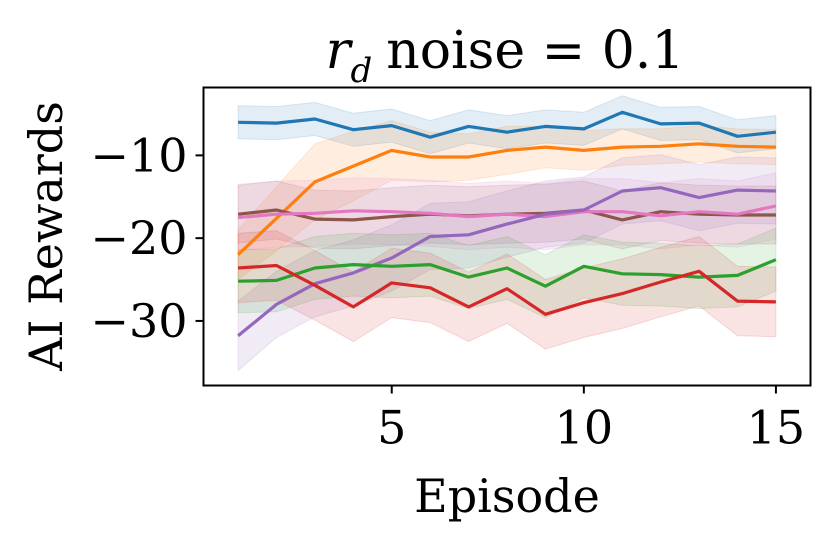 The width and height of the screenshot is (831, 543). I want to click on y-axis-label: AI Rewards, so click(46, 236).